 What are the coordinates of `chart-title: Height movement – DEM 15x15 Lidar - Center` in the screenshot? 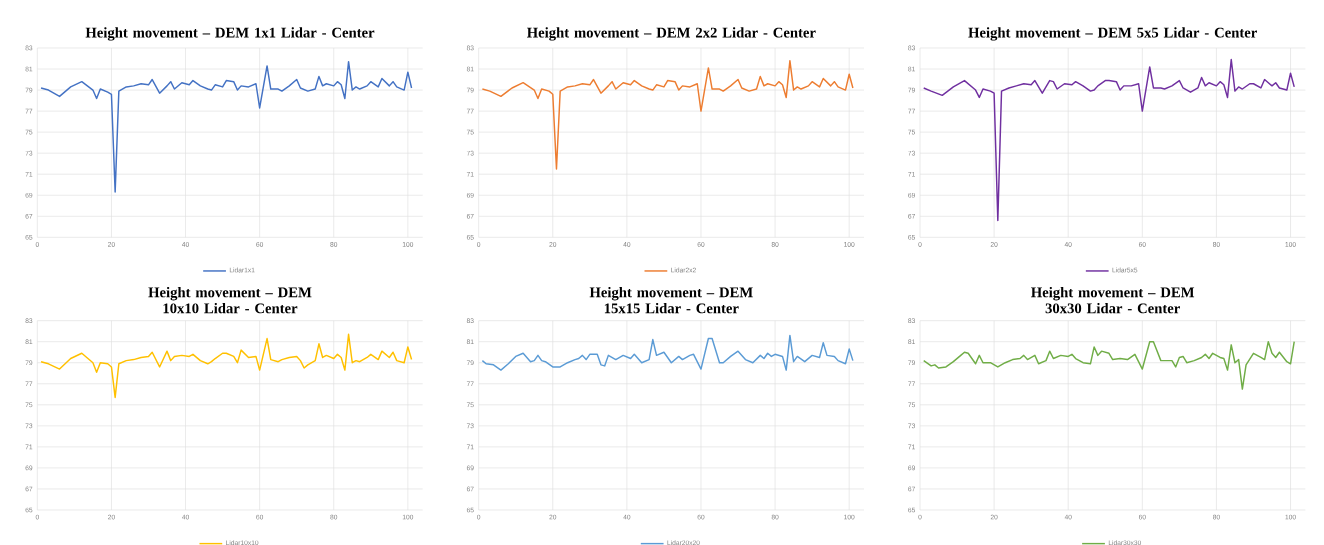 It's located at (671, 300).